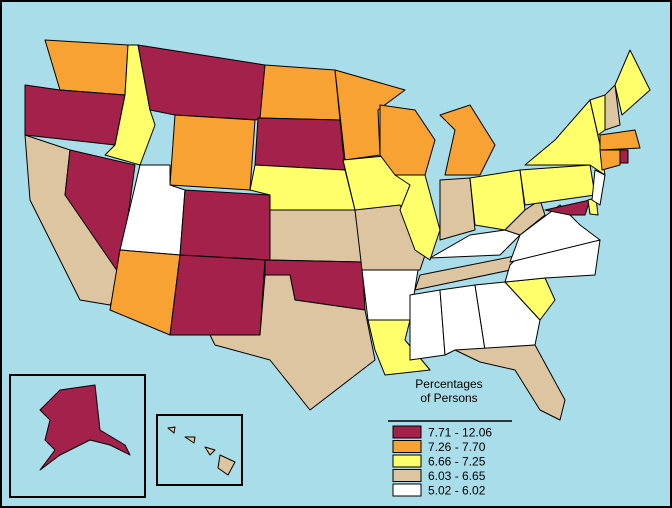 This screenshot has height=508, width=672. What do you see at coordinates (457, 491) in the screenshot?
I see `legend-label: 5.02 - 6.02` at bounding box center [457, 491].